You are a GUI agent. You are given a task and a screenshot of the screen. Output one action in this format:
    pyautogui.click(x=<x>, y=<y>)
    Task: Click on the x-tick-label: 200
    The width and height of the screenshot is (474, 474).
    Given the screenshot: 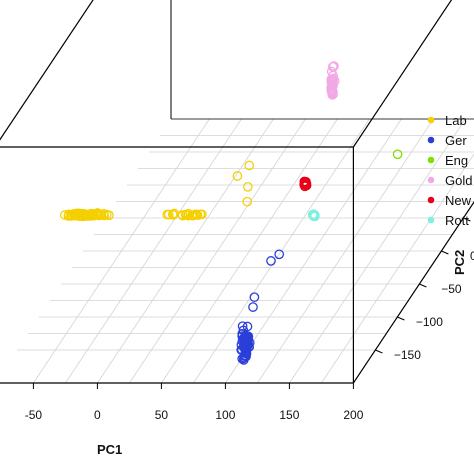 What is the action you would take?
    pyautogui.click(x=353, y=415)
    